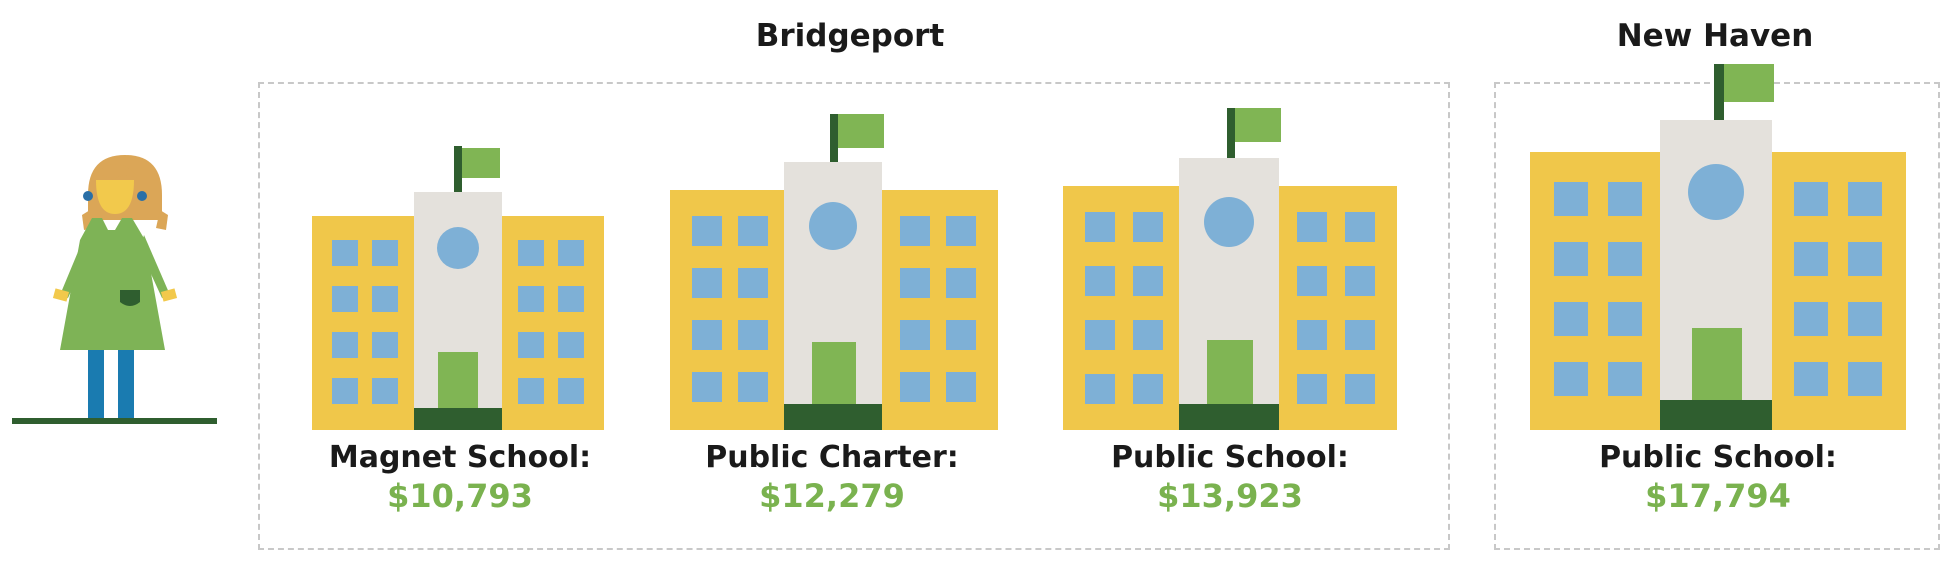  I want to click on school-cost-value: $10,793, so click(460, 496).